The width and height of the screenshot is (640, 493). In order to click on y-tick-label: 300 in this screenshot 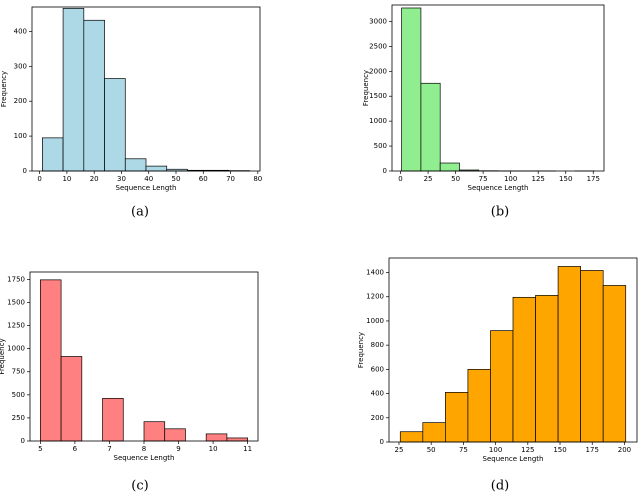, I will do `click(20, 66)`.